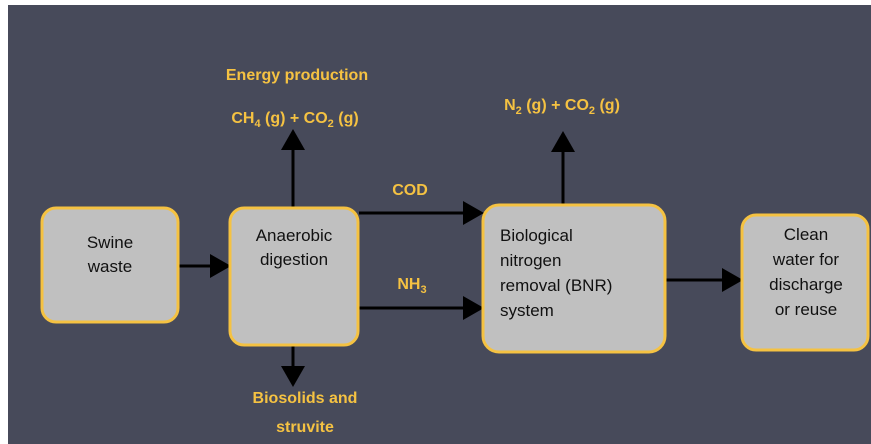 The image size is (871, 444). I want to click on label: CH4 (g) + CO2 (g), so click(294, 120).